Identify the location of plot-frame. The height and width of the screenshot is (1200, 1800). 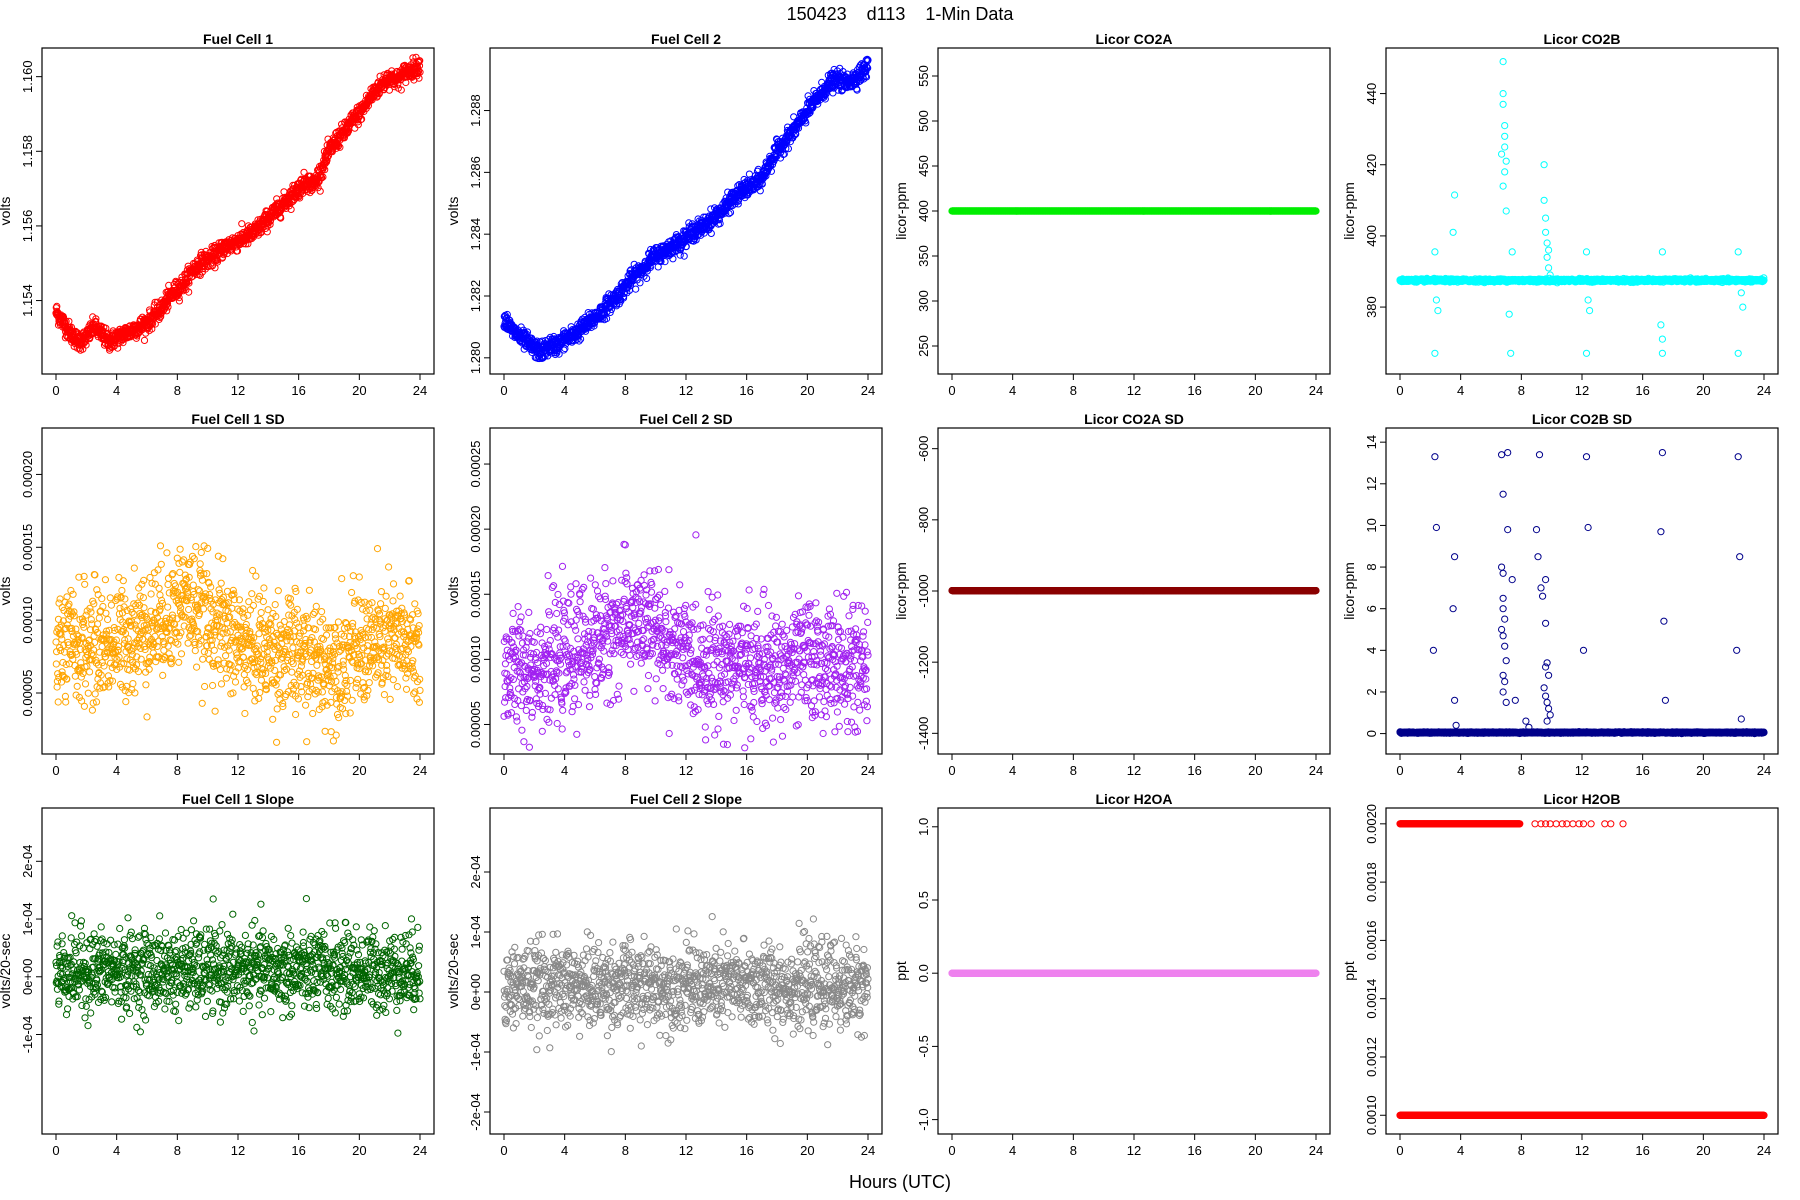
(1582, 211).